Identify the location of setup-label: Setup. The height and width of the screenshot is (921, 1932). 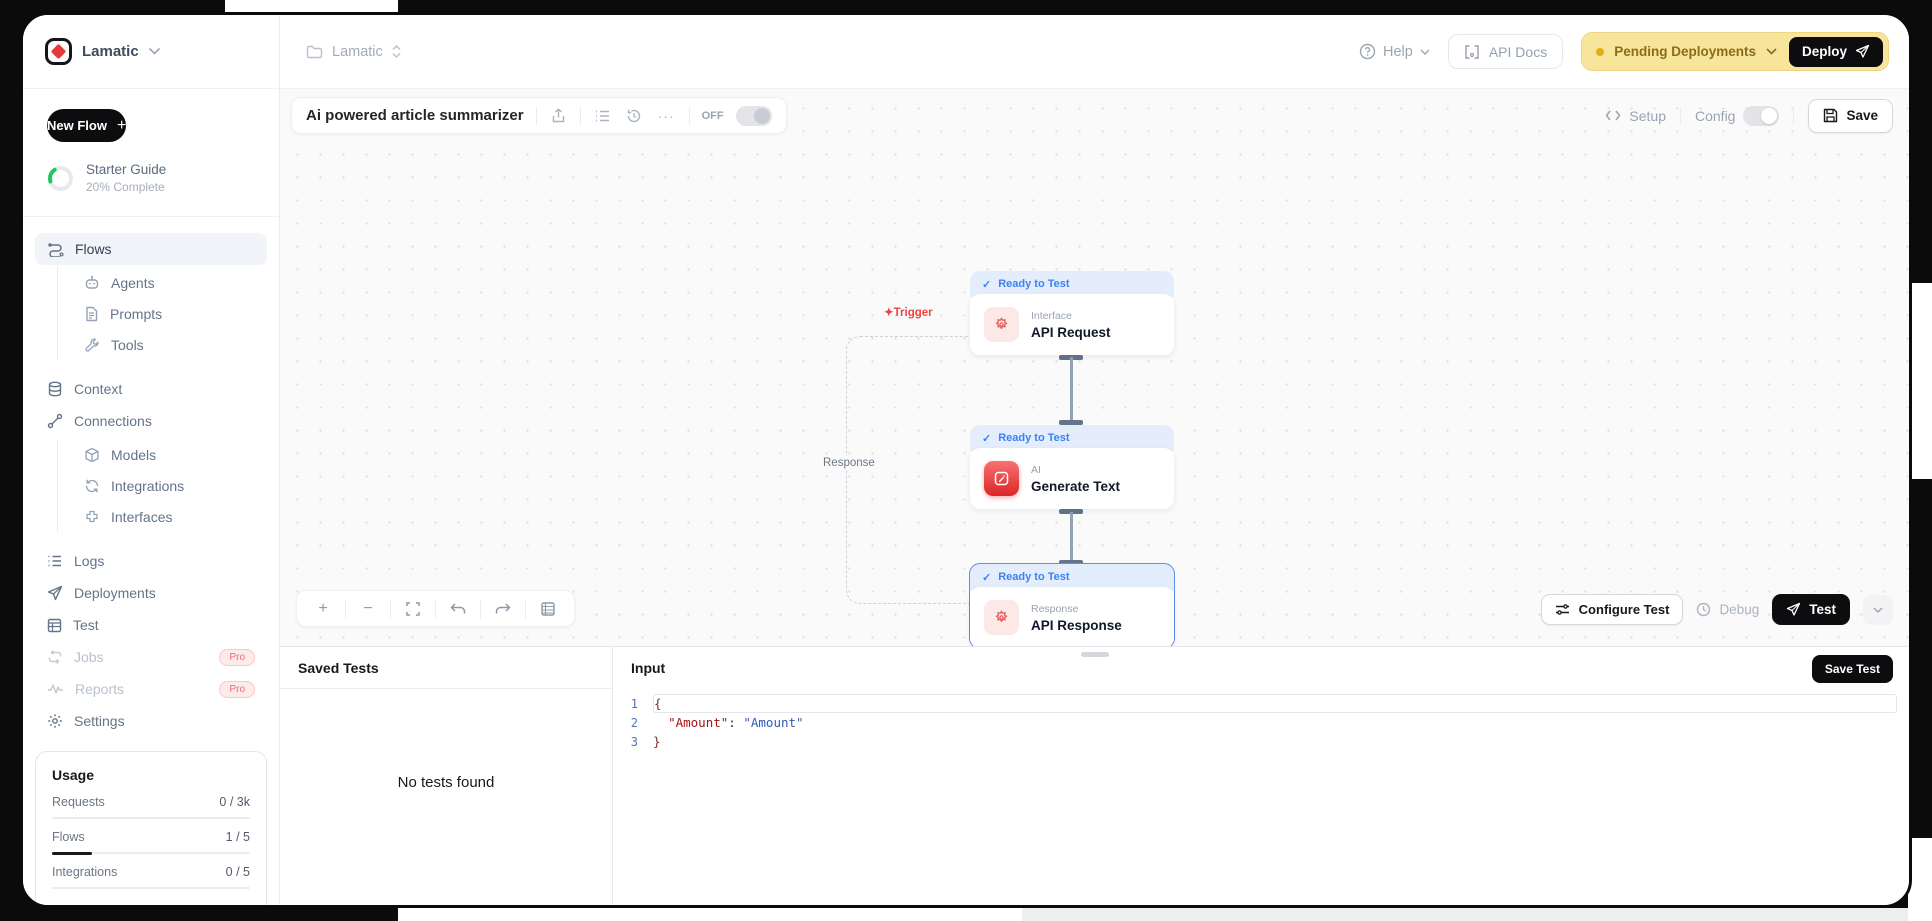
(1647, 115).